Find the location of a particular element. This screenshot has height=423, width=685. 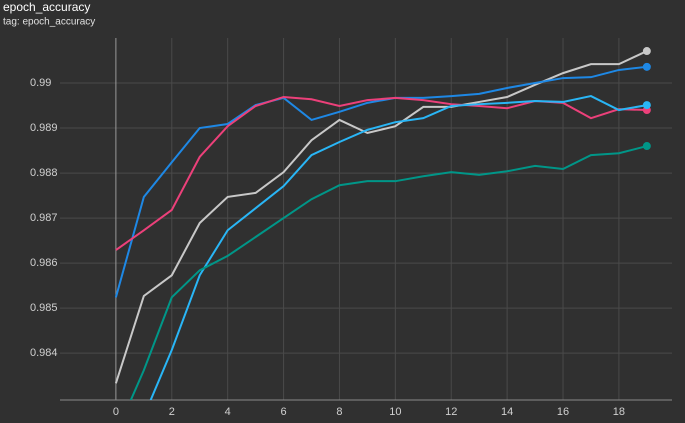

y-tick-label: 0.985 is located at coordinates (44, 308).